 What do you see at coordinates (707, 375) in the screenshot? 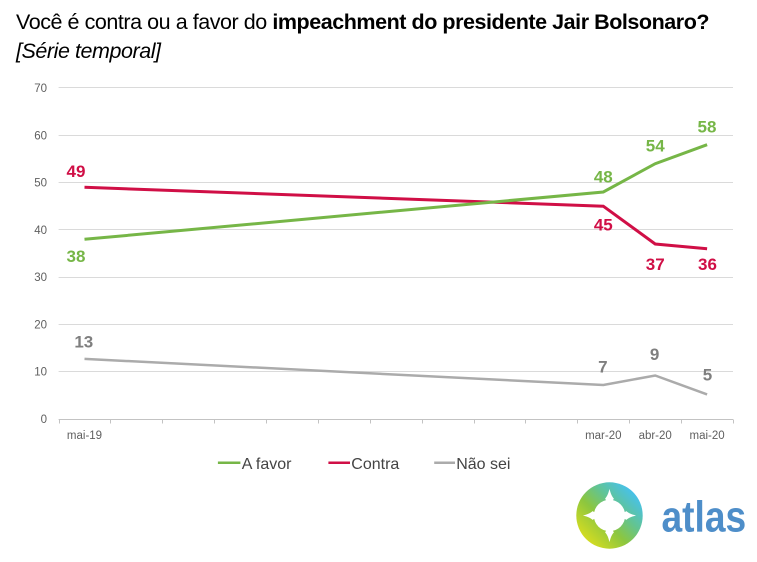
I see `svg-text: 5` at bounding box center [707, 375].